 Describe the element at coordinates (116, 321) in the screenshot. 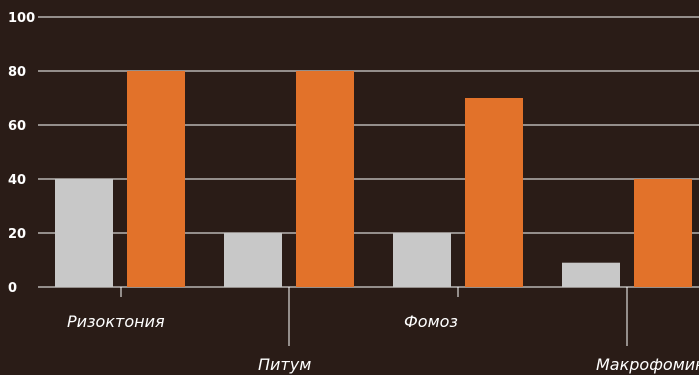

I see `x-category-label-0: Ризоктония` at that location.